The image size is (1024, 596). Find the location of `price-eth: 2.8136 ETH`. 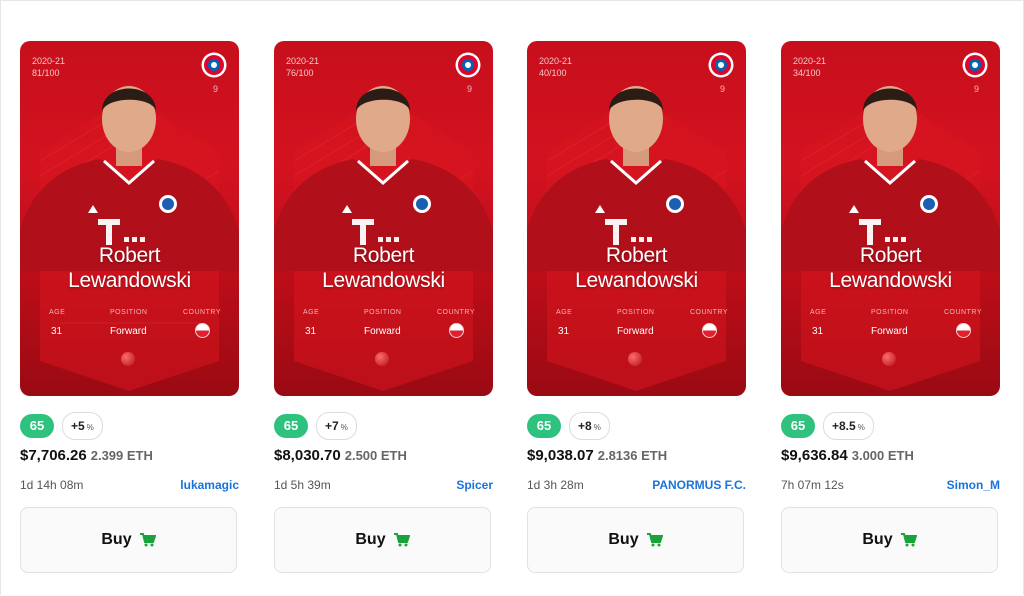

price-eth: 2.8136 ETH is located at coordinates (632, 455).